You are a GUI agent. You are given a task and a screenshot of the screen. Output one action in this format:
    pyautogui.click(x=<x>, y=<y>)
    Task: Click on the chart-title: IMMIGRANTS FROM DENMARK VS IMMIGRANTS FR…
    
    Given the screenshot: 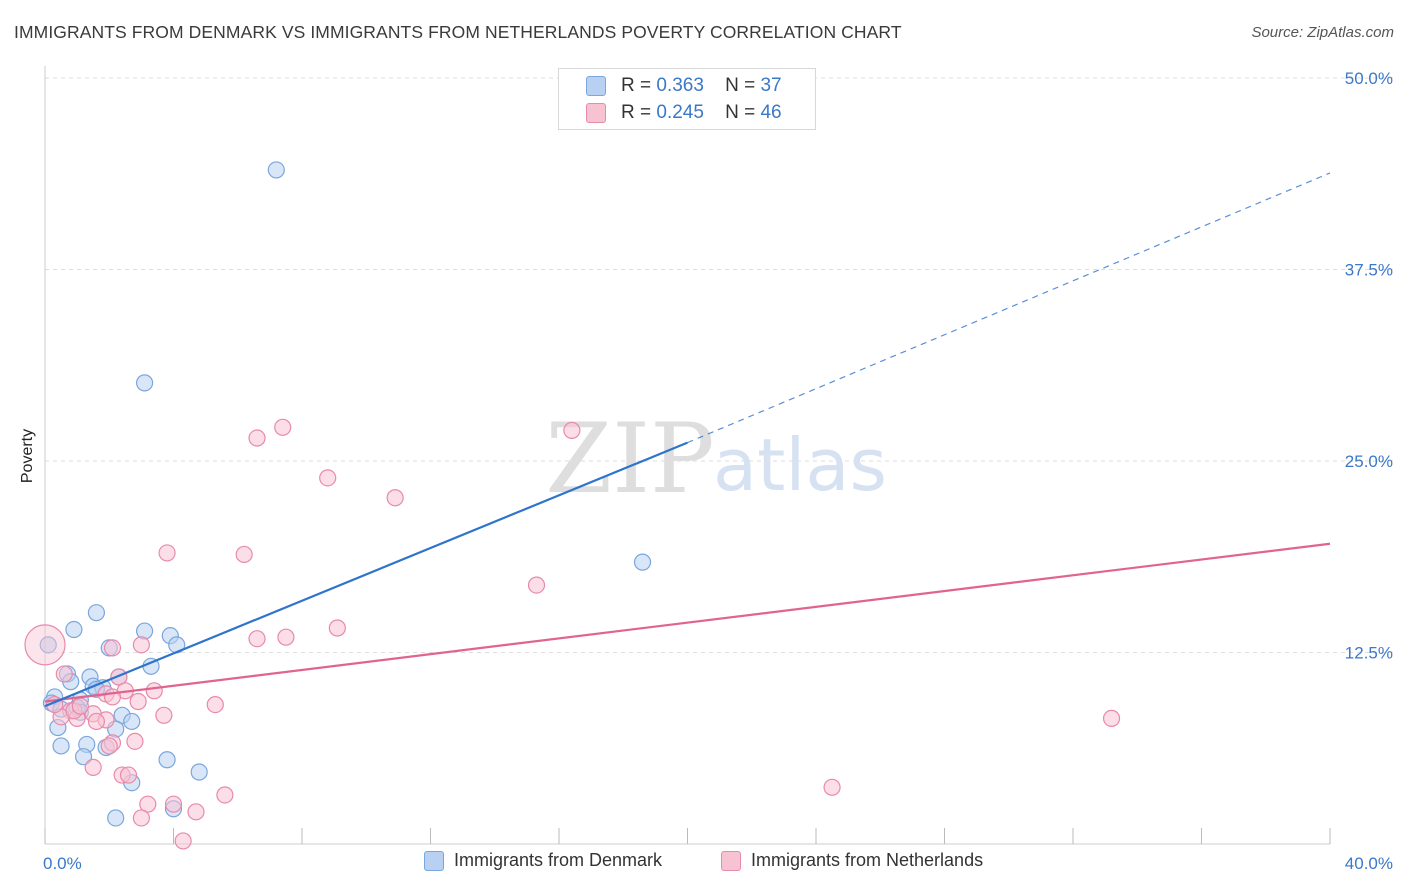 What is the action you would take?
    pyautogui.click(x=458, y=32)
    